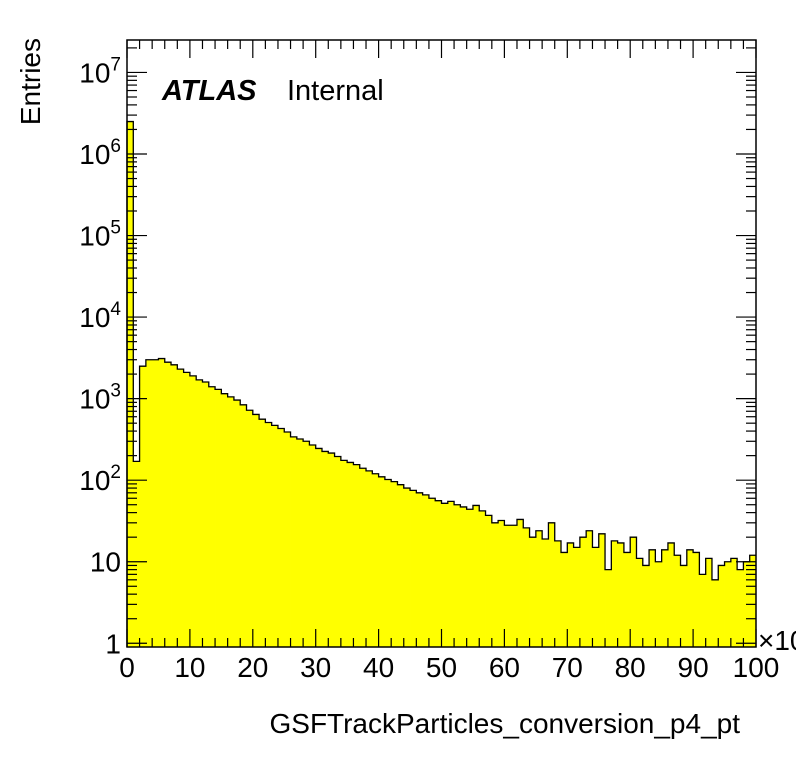 Image resolution: width=796 pixels, height=772 pixels. Describe the element at coordinates (252, 667) in the screenshot. I see `x-tick-label: 20` at that location.